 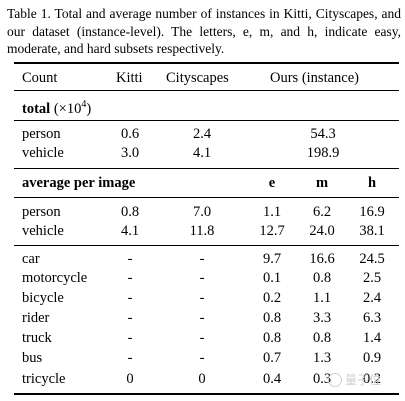 I want to click on class-row-bus-e: 0.7, so click(x=272, y=358).